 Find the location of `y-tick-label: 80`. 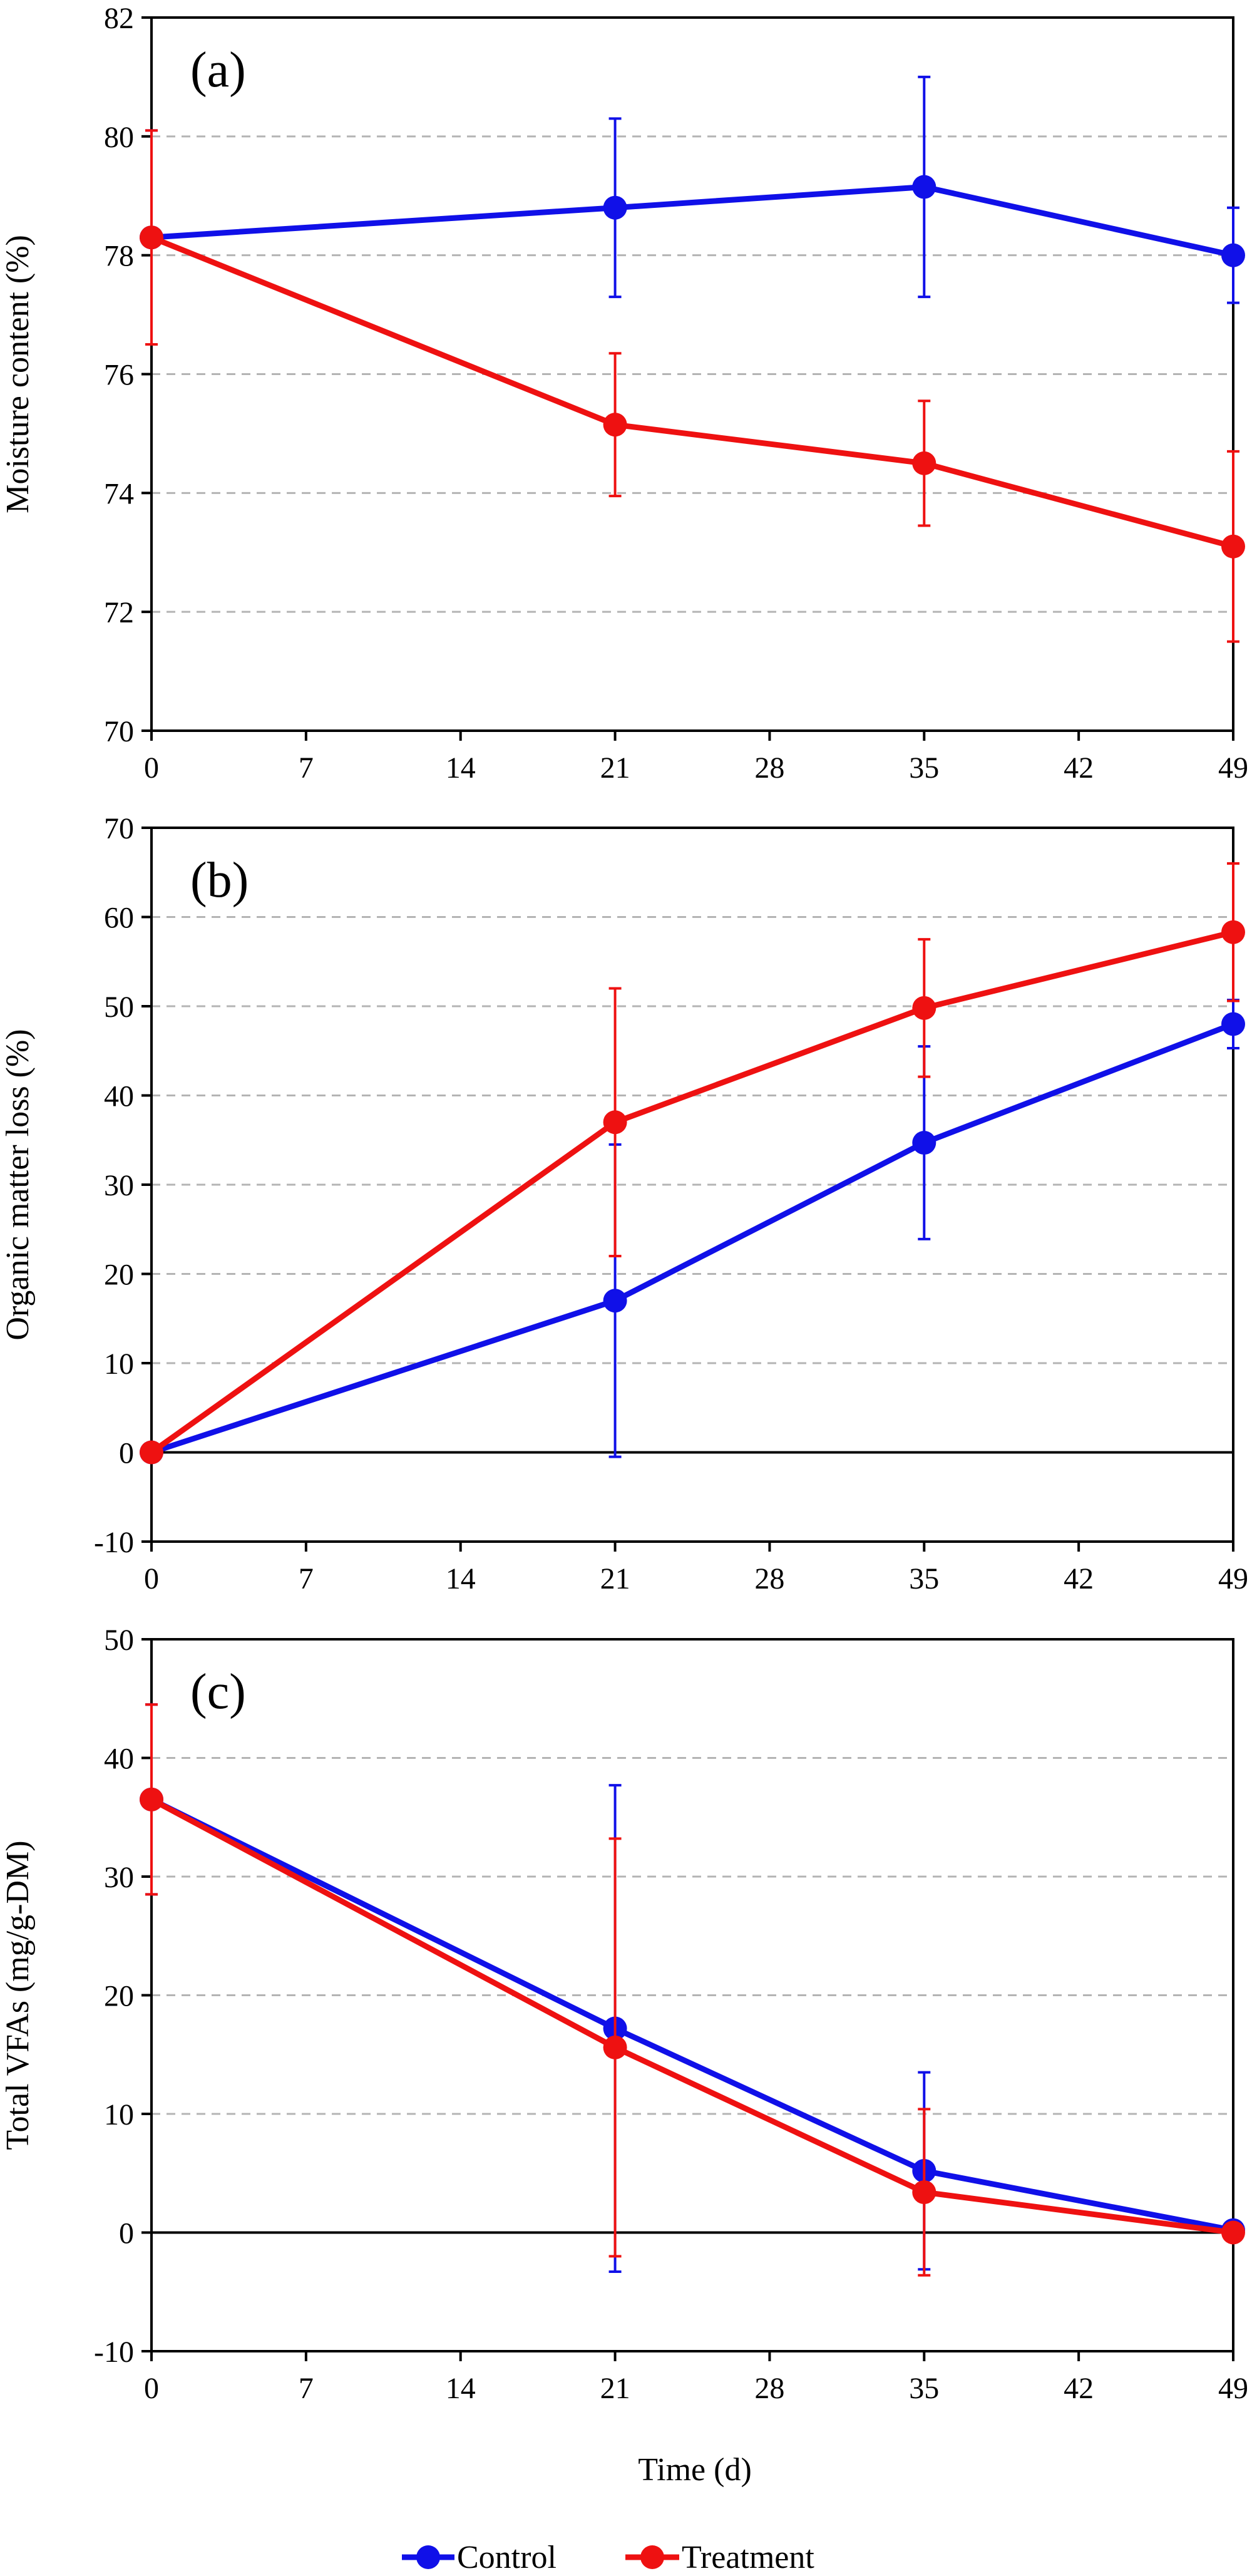

y-tick-label: 80 is located at coordinates (119, 137).